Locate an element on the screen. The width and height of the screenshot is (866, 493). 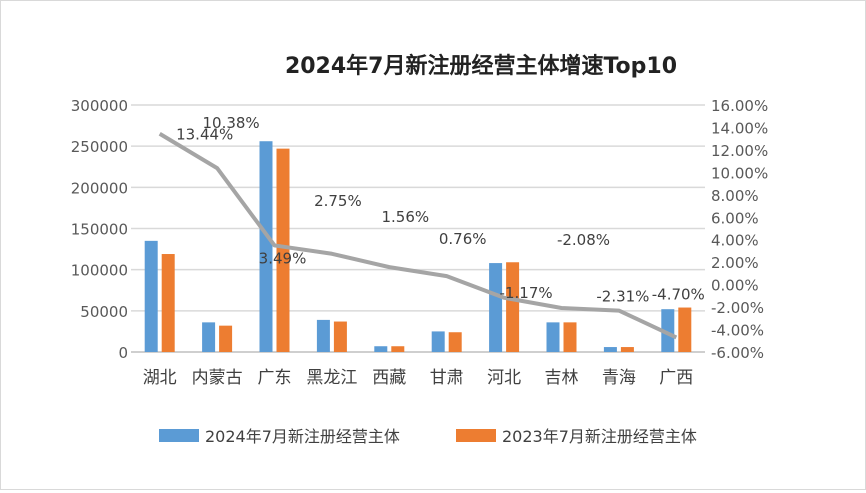
right-tick-label: 0.00% is located at coordinates (735, 286).